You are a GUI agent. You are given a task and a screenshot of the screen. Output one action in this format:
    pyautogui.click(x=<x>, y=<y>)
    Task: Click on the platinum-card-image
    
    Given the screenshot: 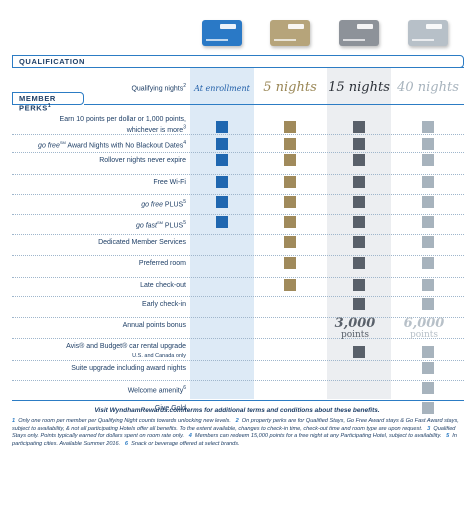 What is the action you would take?
    pyautogui.click(x=359, y=33)
    